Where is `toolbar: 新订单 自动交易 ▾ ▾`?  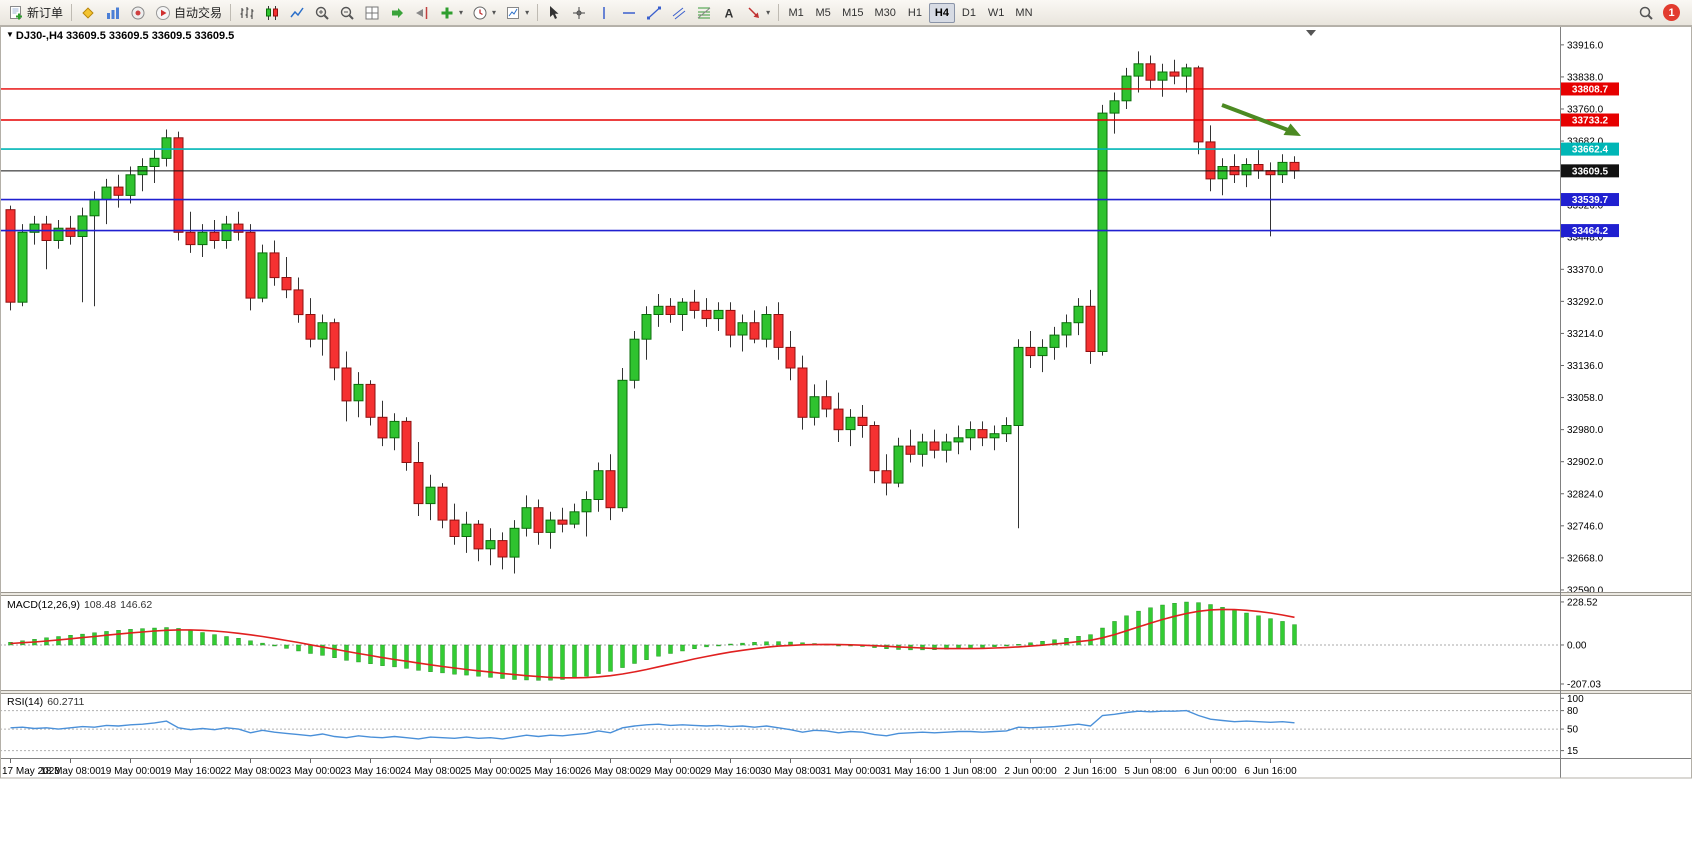 toolbar: 新订单 自动交易 ▾ ▾ is located at coordinates (846, 13).